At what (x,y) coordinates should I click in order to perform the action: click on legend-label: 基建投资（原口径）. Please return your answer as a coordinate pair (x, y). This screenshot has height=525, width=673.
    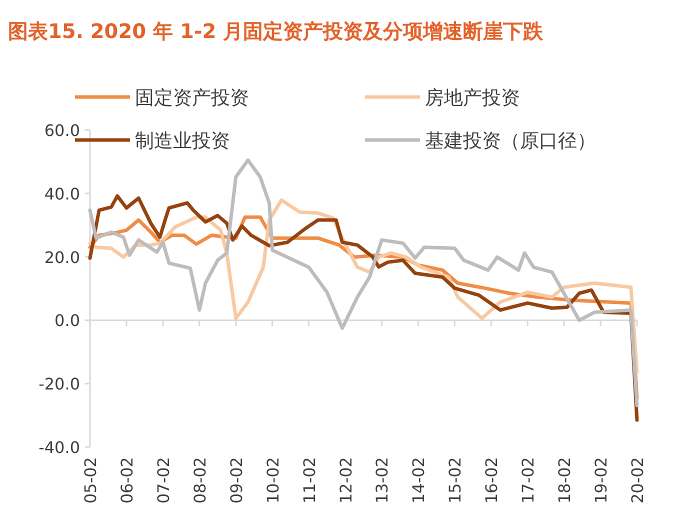
    Looking at the image, I should click on (510, 141).